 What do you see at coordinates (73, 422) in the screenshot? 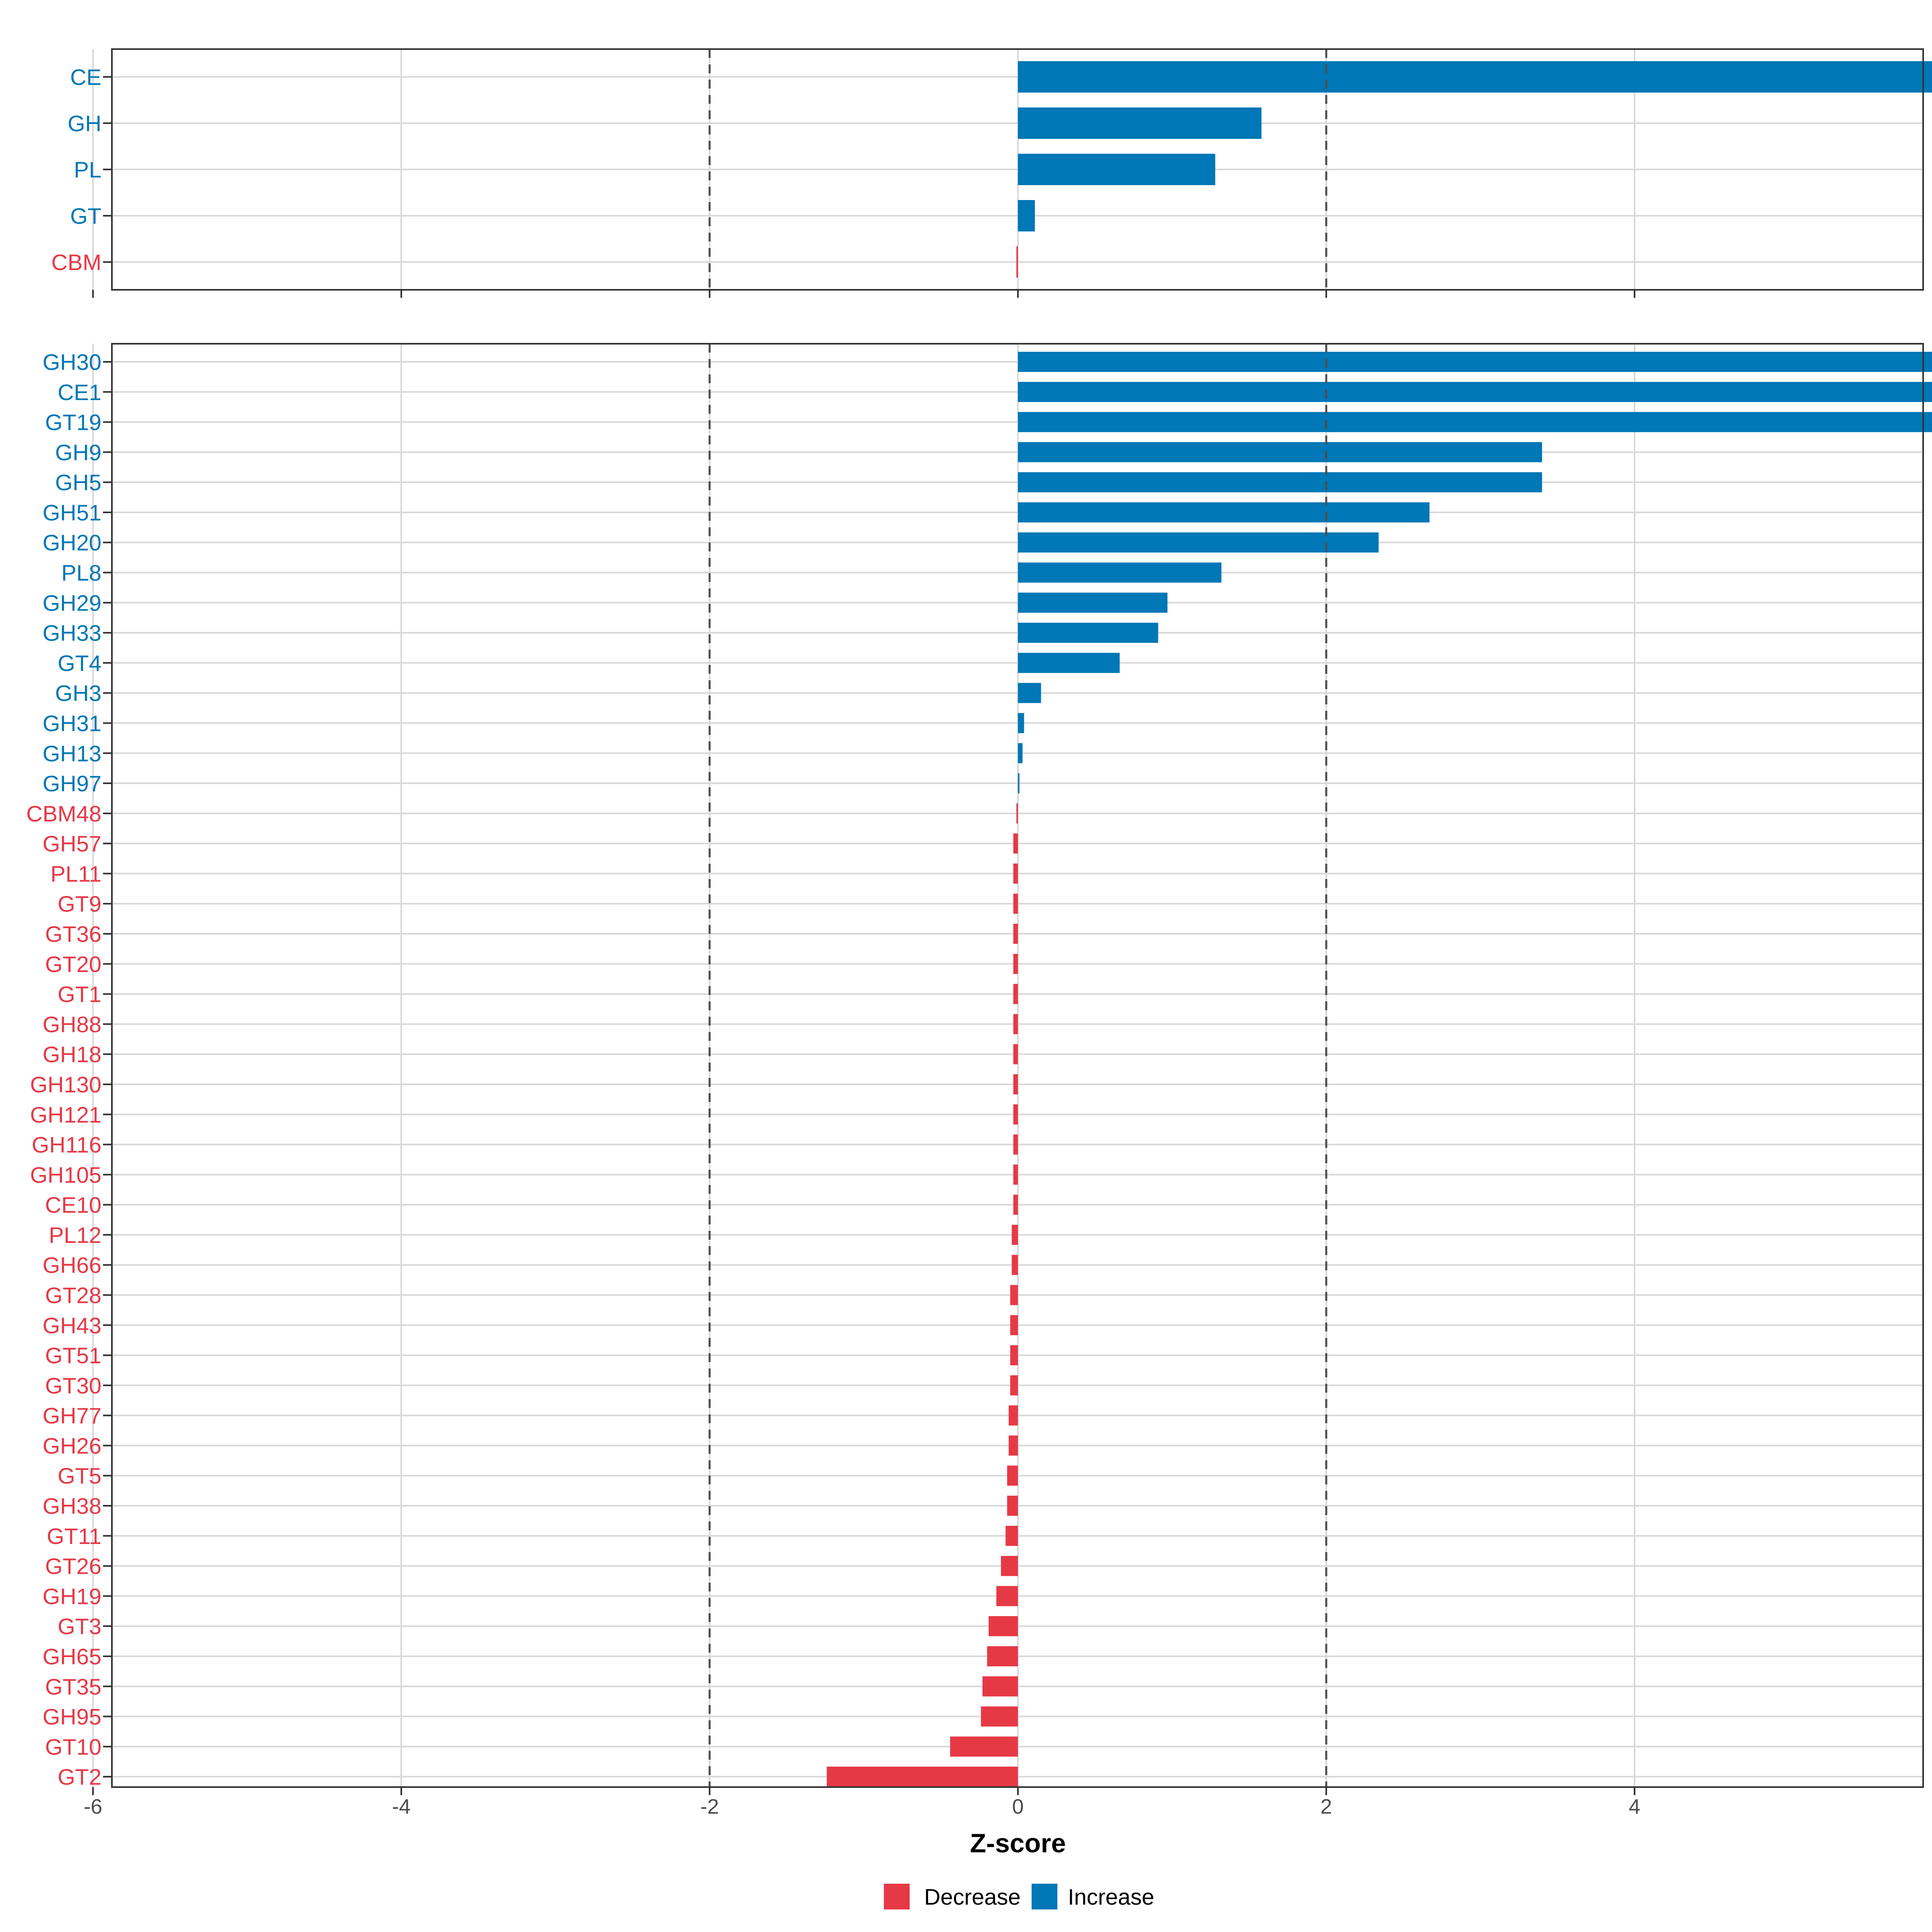
I see `bottom-label-GT19: GT19` at bounding box center [73, 422].